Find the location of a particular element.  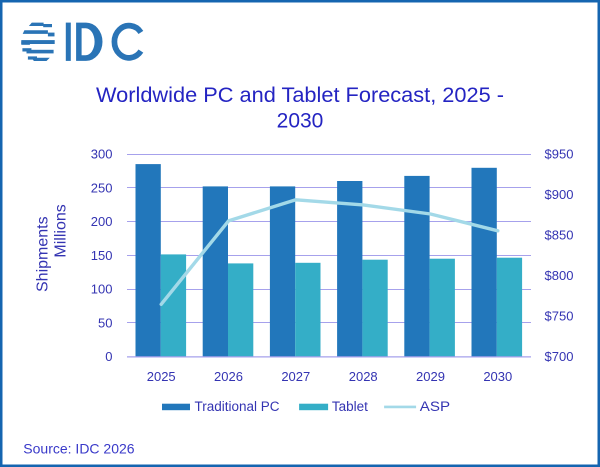

svg-text: 300 is located at coordinates (102, 154).